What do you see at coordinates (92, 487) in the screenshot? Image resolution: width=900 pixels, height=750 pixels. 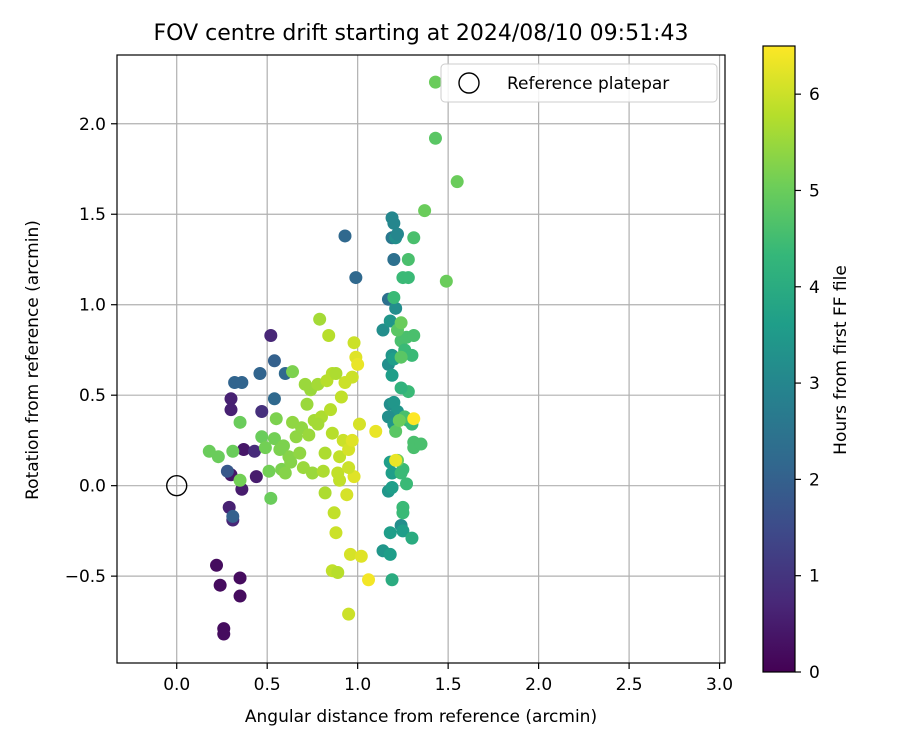 I see `y-tick-label: 0.0` at bounding box center [92, 487].